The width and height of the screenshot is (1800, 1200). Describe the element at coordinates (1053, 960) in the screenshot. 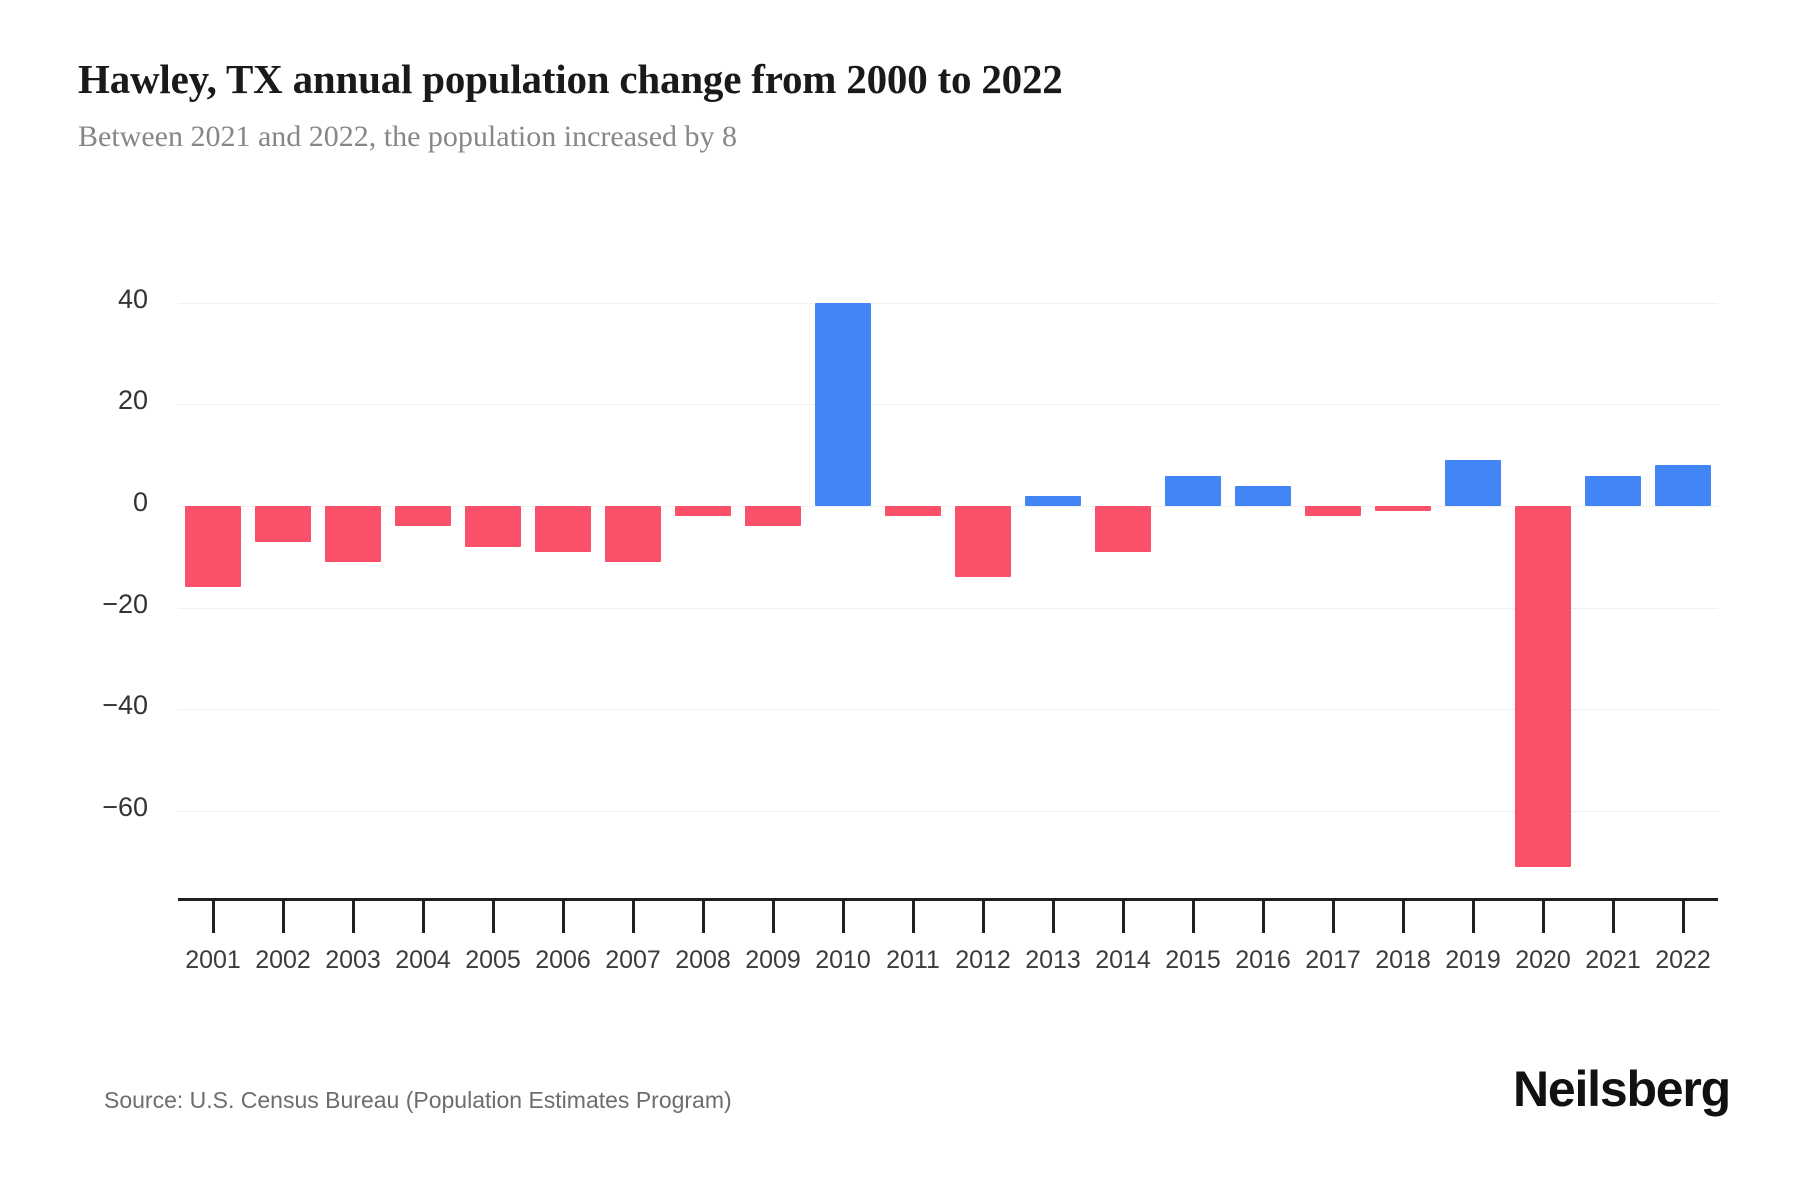

I see `x-axis-tick-label-2013: 2013` at that location.